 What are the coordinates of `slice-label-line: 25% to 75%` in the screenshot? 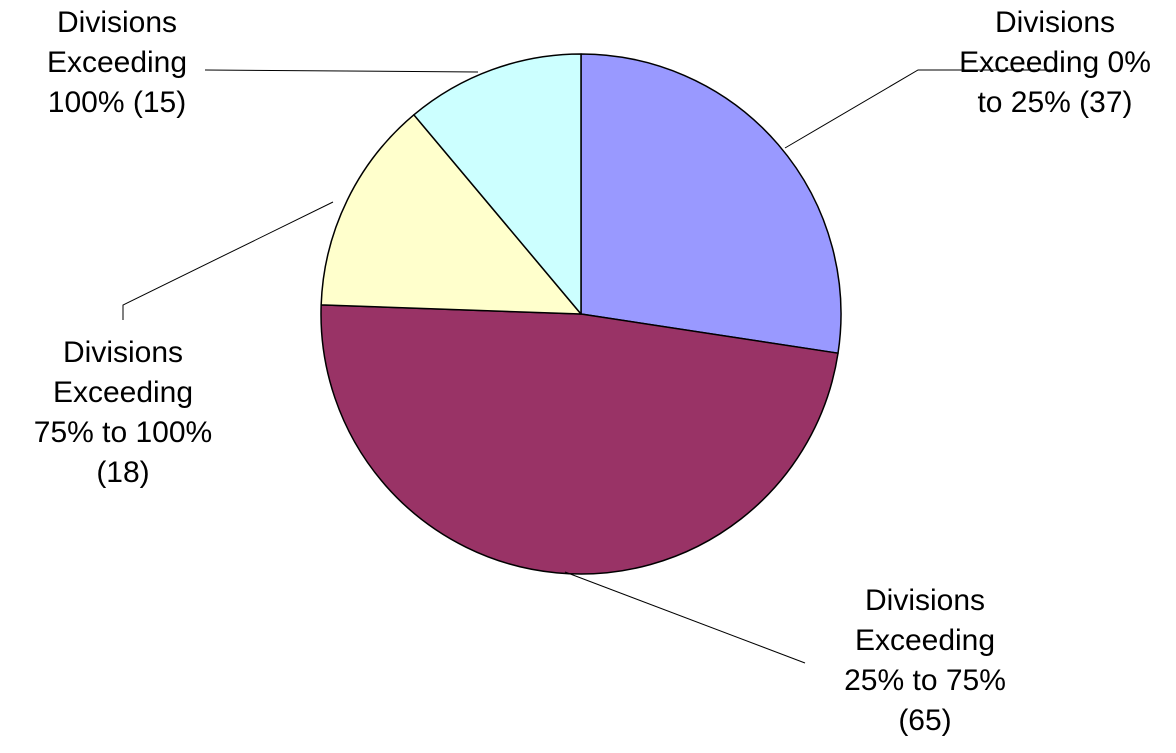 It's located at (925, 680).